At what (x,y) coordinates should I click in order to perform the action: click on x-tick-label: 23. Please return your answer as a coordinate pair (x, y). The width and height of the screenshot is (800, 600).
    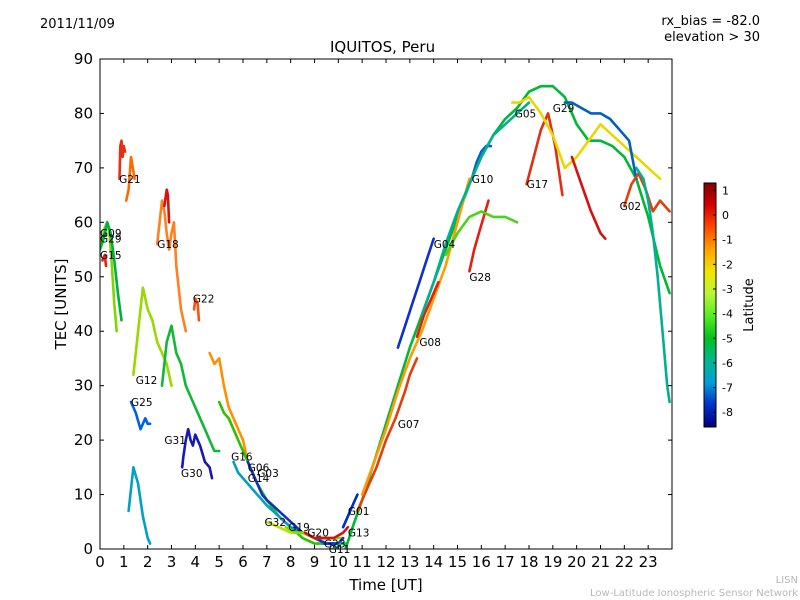
    Looking at the image, I should click on (648, 562).